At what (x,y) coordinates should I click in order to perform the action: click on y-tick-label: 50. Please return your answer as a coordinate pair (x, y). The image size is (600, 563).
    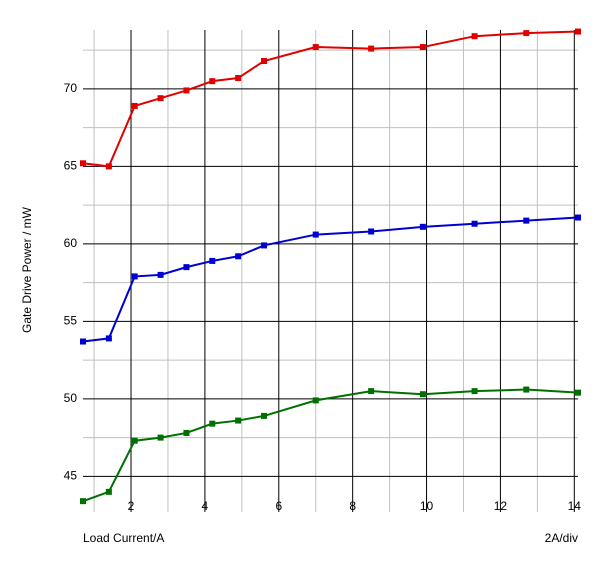
    Looking at the image, I should click on (71, 398).